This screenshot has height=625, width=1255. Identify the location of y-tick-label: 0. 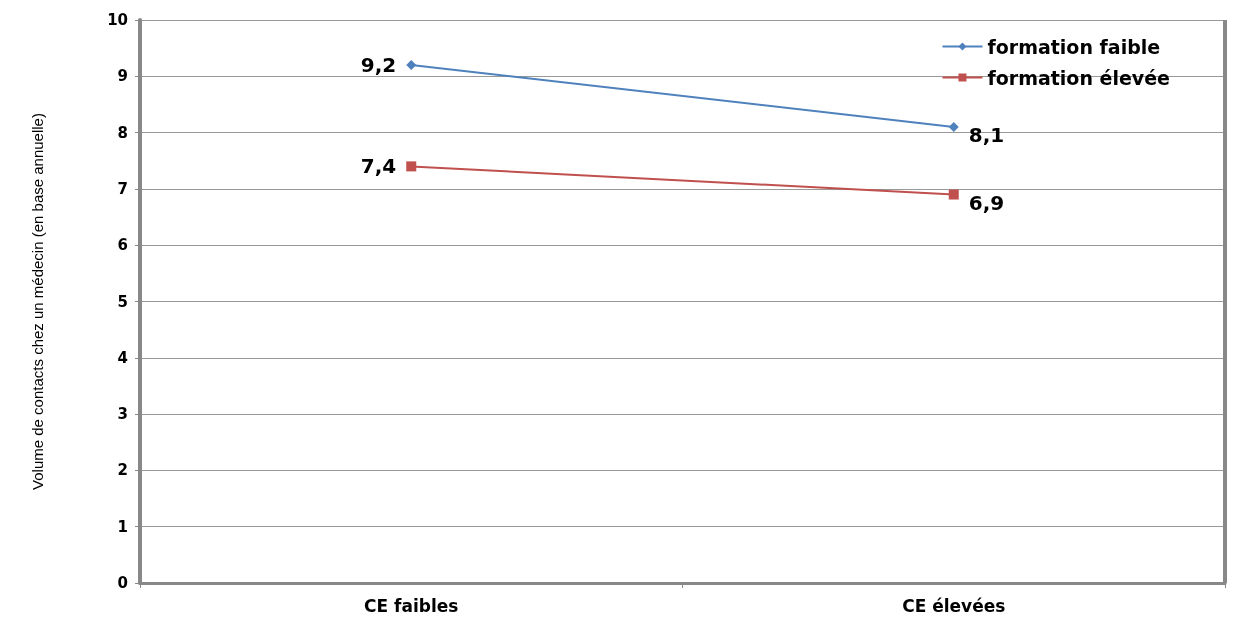
(122, 583).